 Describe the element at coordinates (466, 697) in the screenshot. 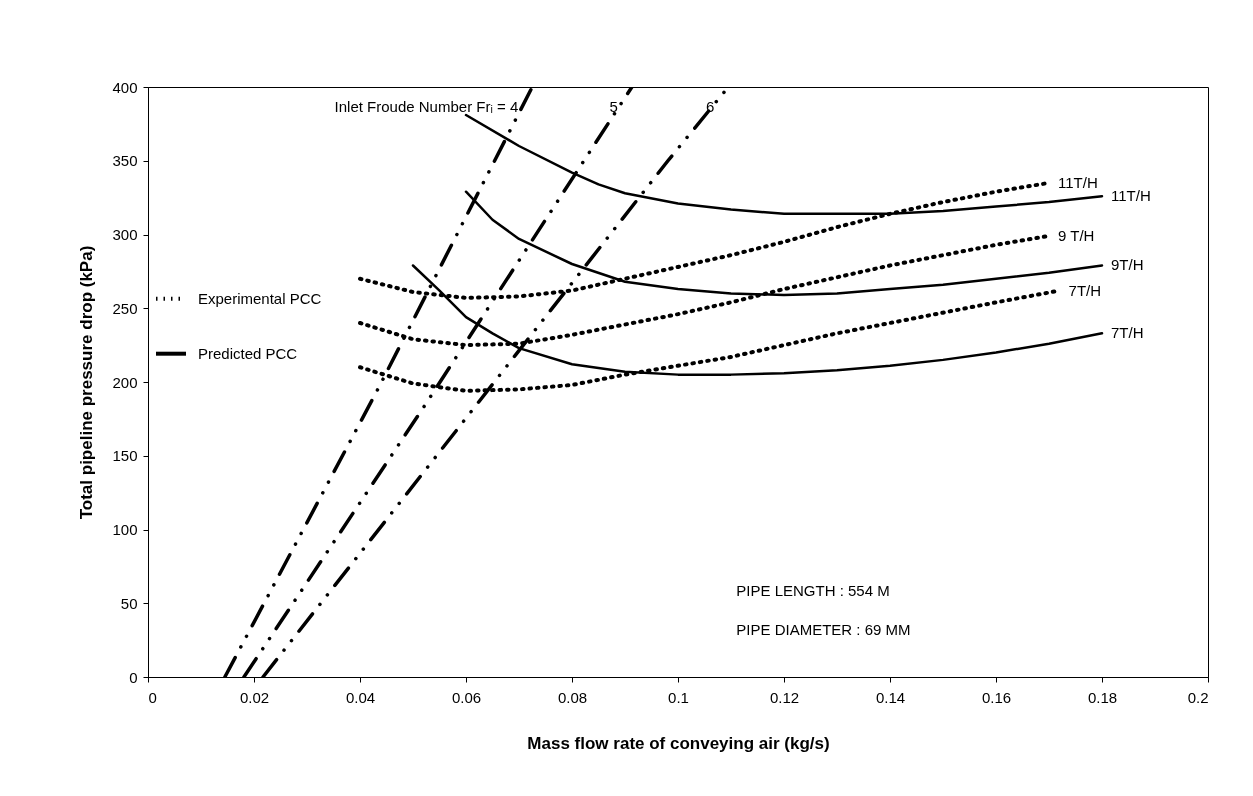

I see `x-tick-label: 0.06` at that location.